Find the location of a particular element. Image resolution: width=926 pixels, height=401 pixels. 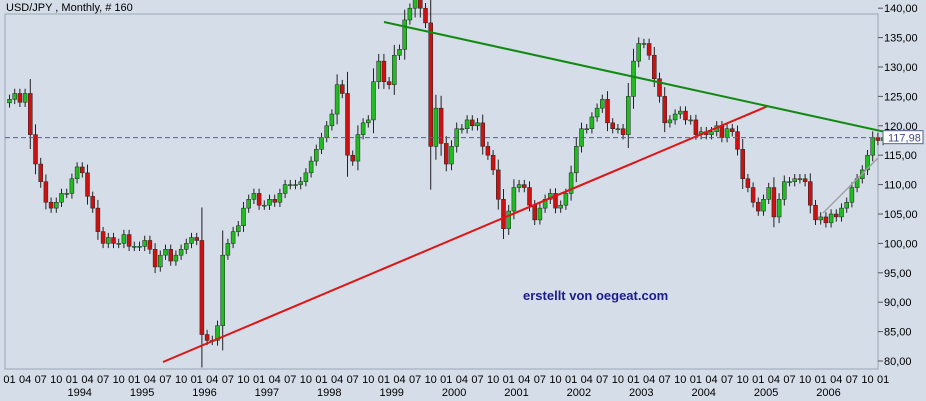

y-tick-label: 100,00 is located at coordinates (901, 244).